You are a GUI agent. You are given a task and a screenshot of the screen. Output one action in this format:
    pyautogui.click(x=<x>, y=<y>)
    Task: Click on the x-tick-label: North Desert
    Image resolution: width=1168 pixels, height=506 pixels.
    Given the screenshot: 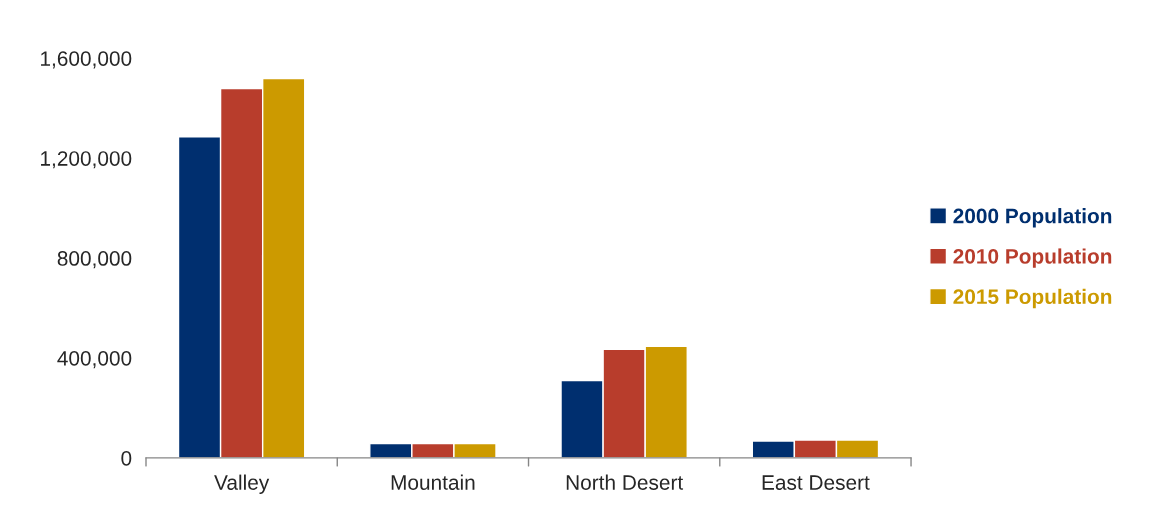 What is the action you would take?
    pyautogui.click(x=625, y=482)
    